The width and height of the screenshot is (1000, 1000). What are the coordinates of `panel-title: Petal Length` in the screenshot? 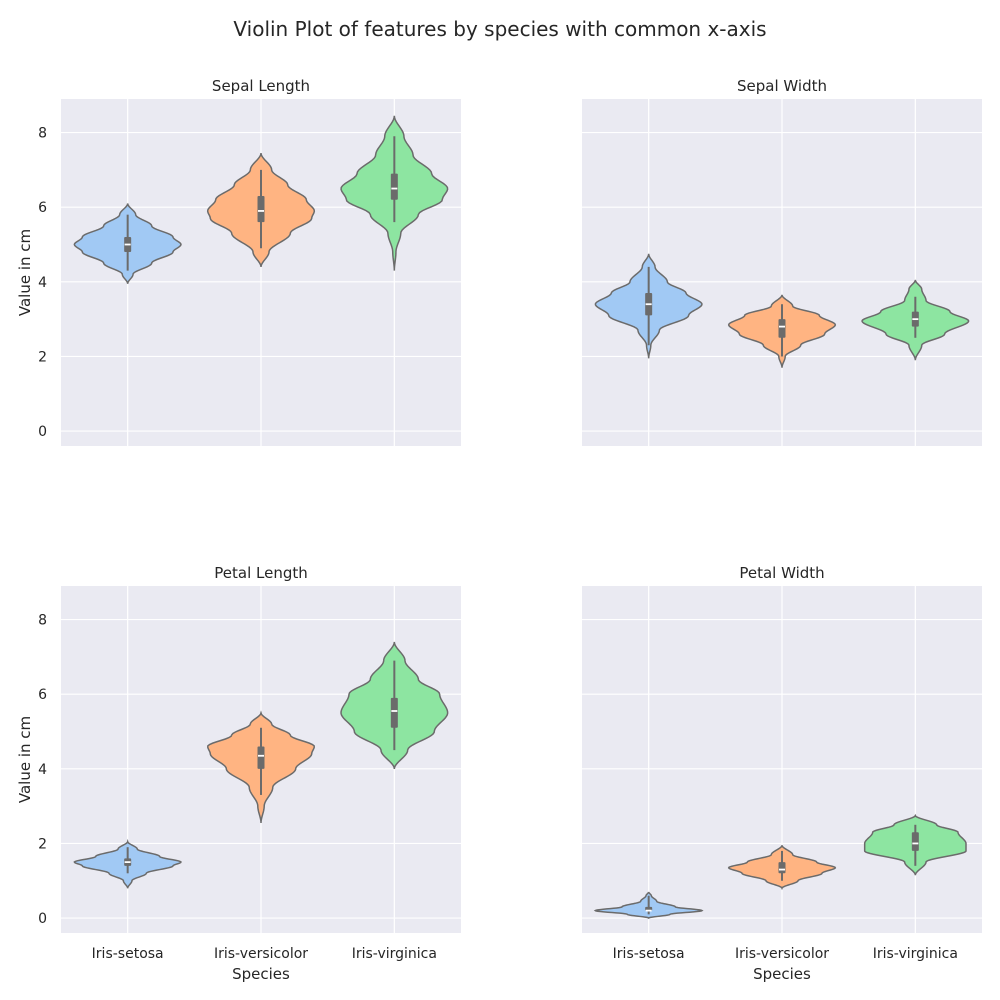 It's located at (261, 573).